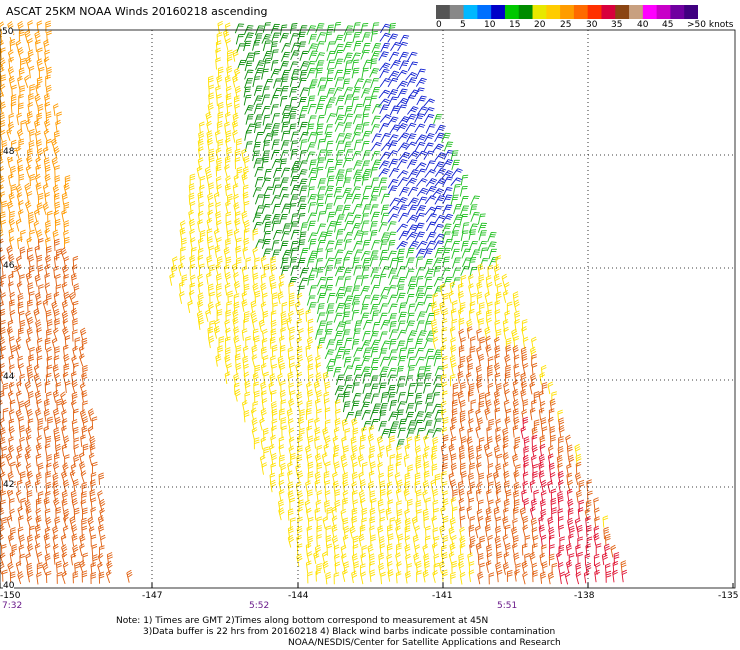 Image resolution: width=740 pixels, height=650 pixels. I want to click on colorbar-label: 25, so click(566, 25).